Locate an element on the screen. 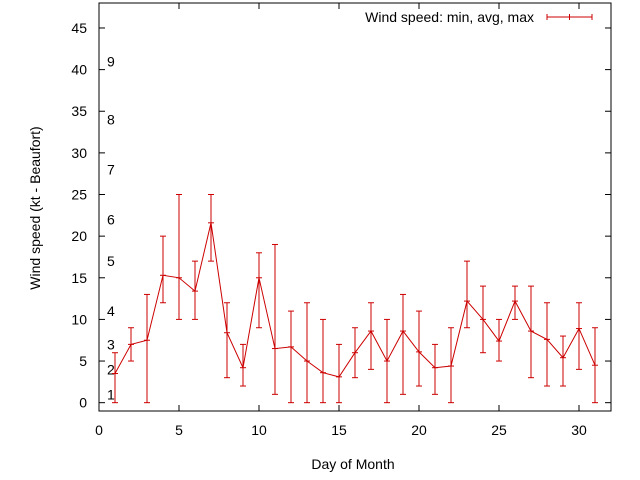  beaufort-label: 5 is located at coordinates (111, 261).